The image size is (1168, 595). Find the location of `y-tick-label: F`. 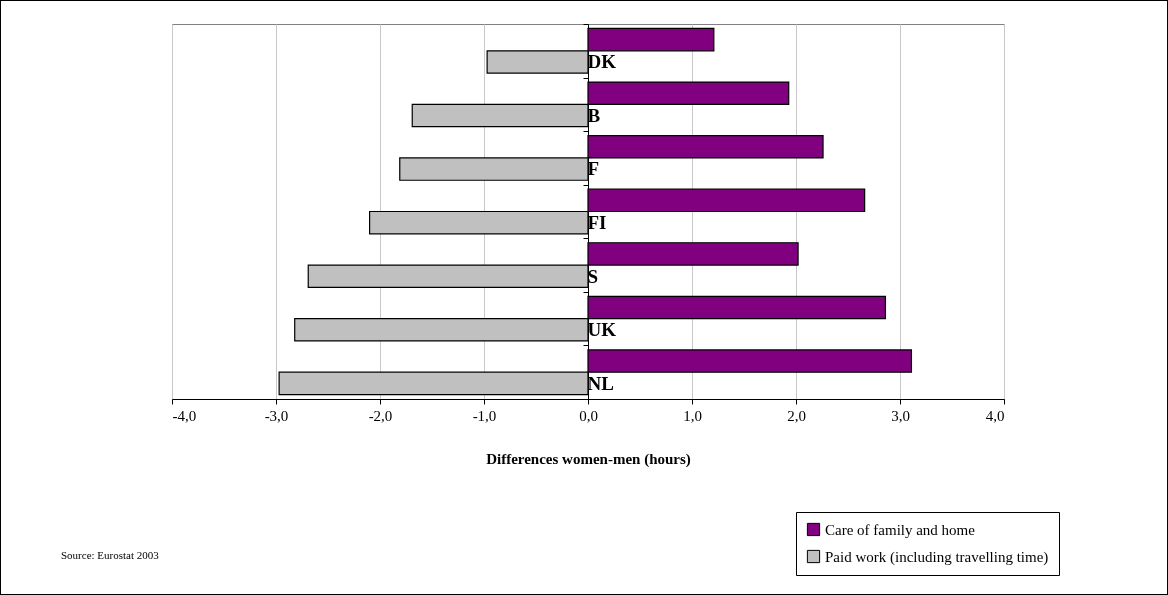

y-tick-label: F is located at coordinates (593, 169).